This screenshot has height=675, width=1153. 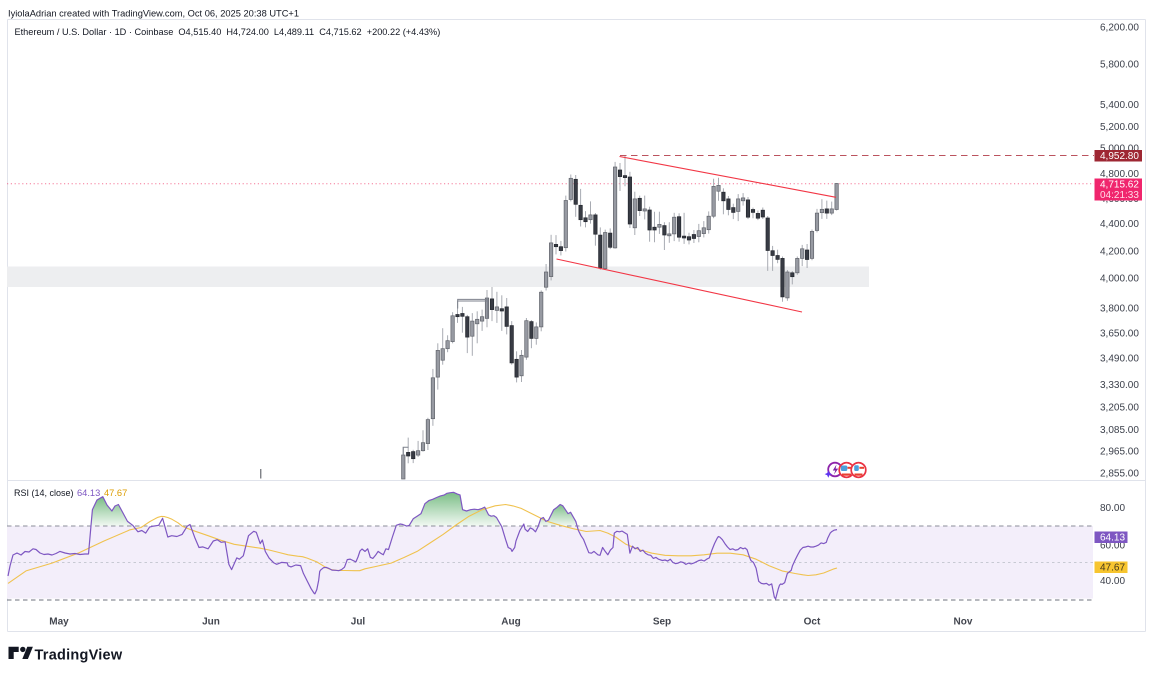 What do you see at coordinates (1119, 279) in the screenshot?
I see `svg-text: 4,000.00` at bounding box center [1119, 279].